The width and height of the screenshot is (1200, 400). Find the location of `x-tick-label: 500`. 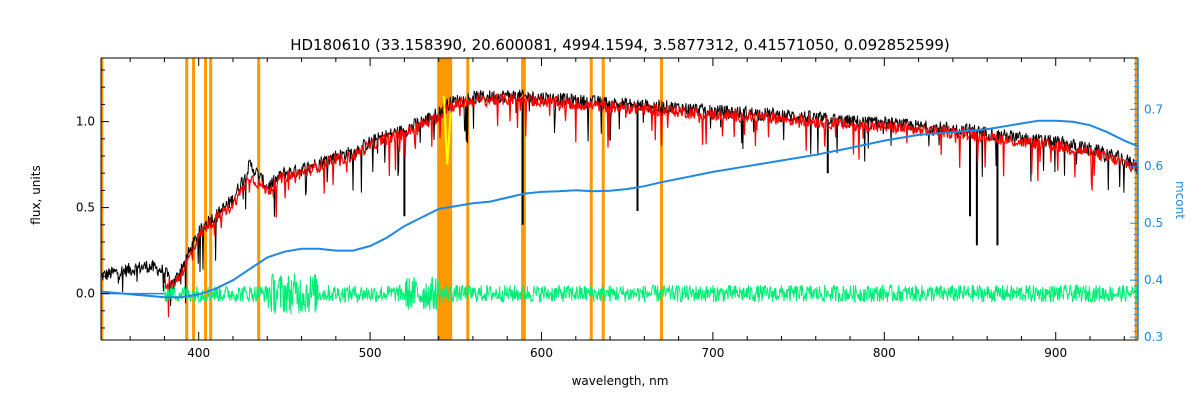

x-tick-label: 500 is located at coordinates (370, 353).